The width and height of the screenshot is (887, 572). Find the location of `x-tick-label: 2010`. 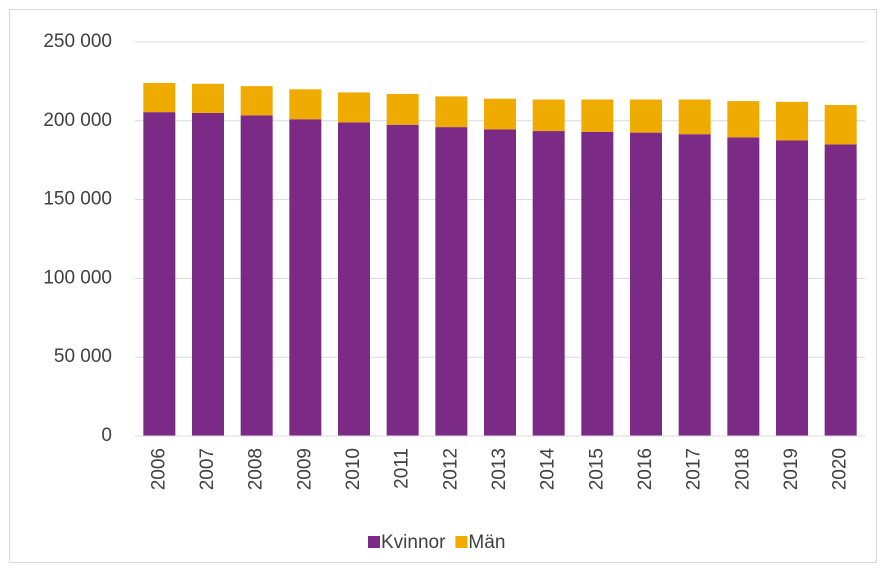

x-tick-label: 2010 is located at coordinates (353, 469).